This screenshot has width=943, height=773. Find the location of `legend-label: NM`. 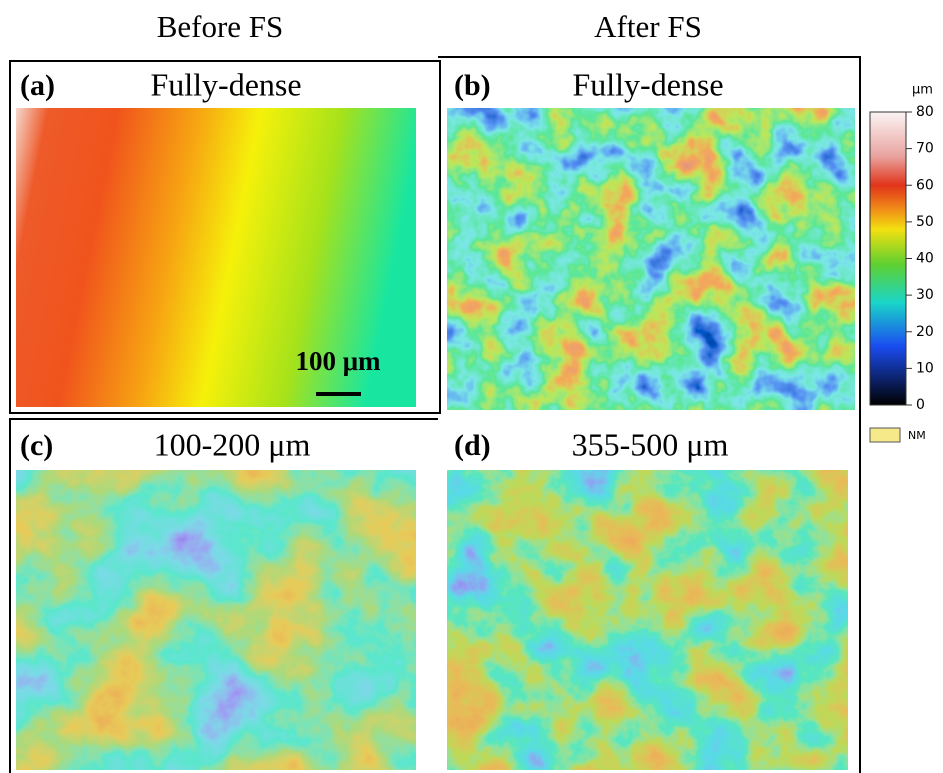

legend-label: NM is located at coordinates (917, 435).